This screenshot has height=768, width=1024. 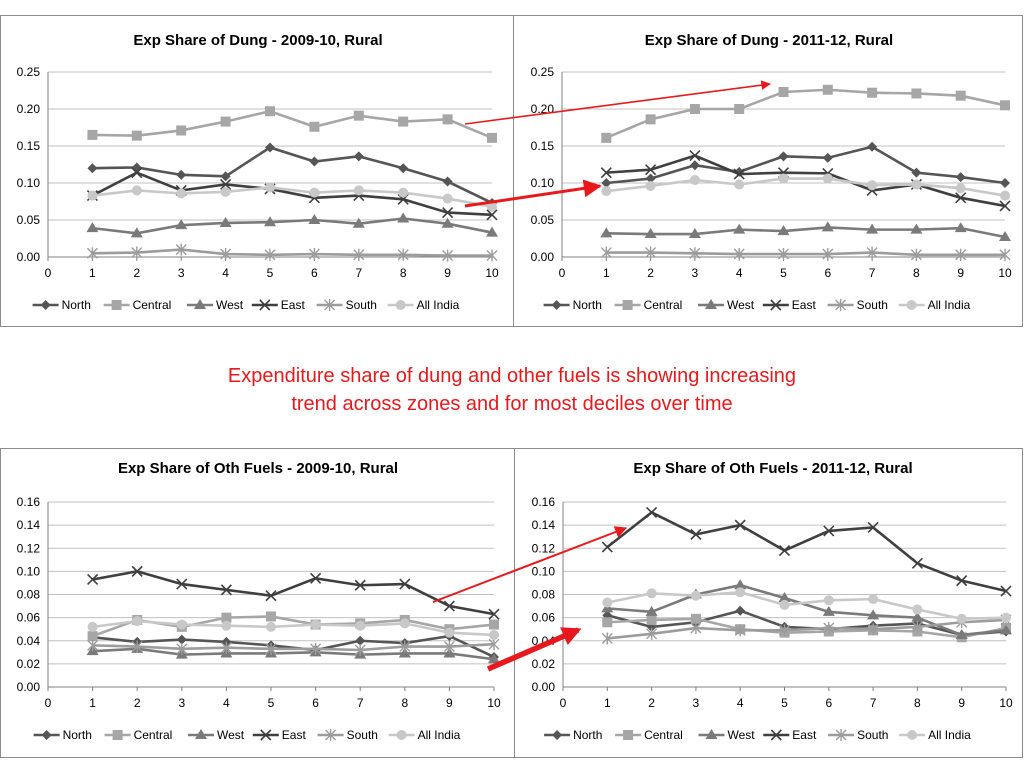 I want to click on chart-2-markers-east, so click(x=293, y=592).